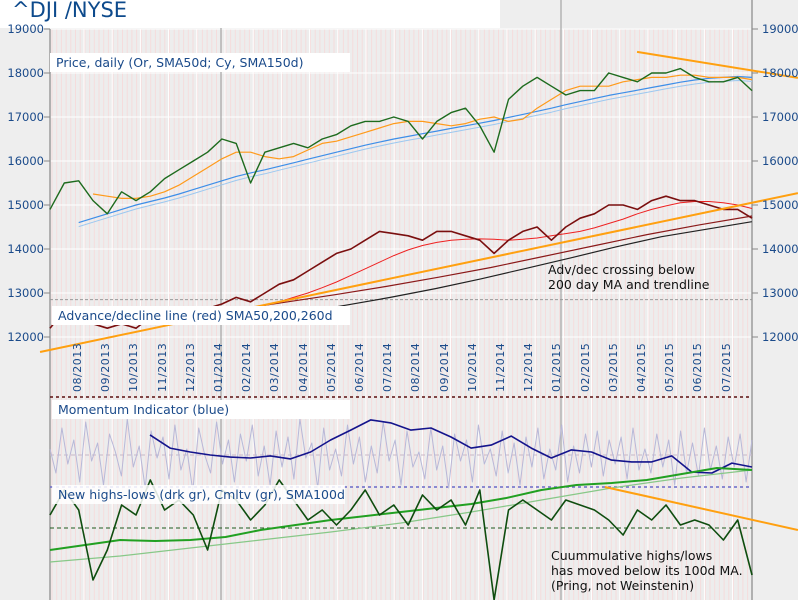  Describe the element at coordinates (77, 367) in the screenshot. I see `x-tick-label: 08/2013` at that location.